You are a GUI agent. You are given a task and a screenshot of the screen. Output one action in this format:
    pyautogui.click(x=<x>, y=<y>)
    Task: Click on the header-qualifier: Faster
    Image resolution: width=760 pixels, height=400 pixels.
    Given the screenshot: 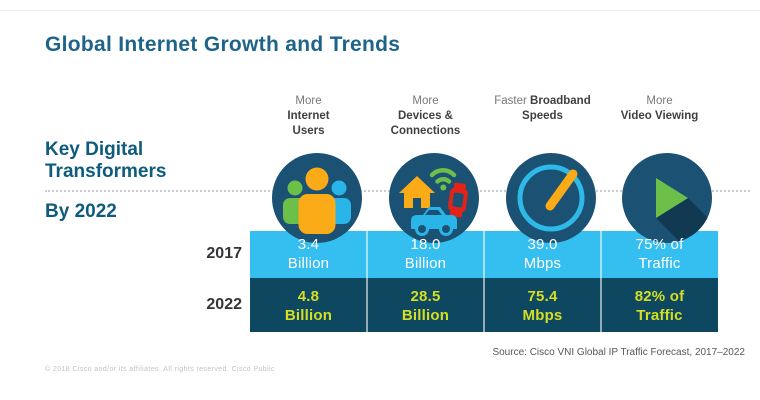 What is the action you would take?
    pyautogui.click(x=510, y=101)
    